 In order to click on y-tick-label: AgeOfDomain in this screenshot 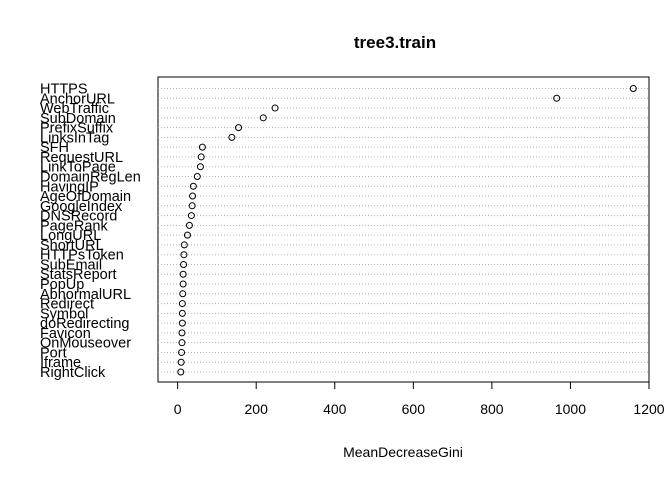, I will do `click(85, 197)`.